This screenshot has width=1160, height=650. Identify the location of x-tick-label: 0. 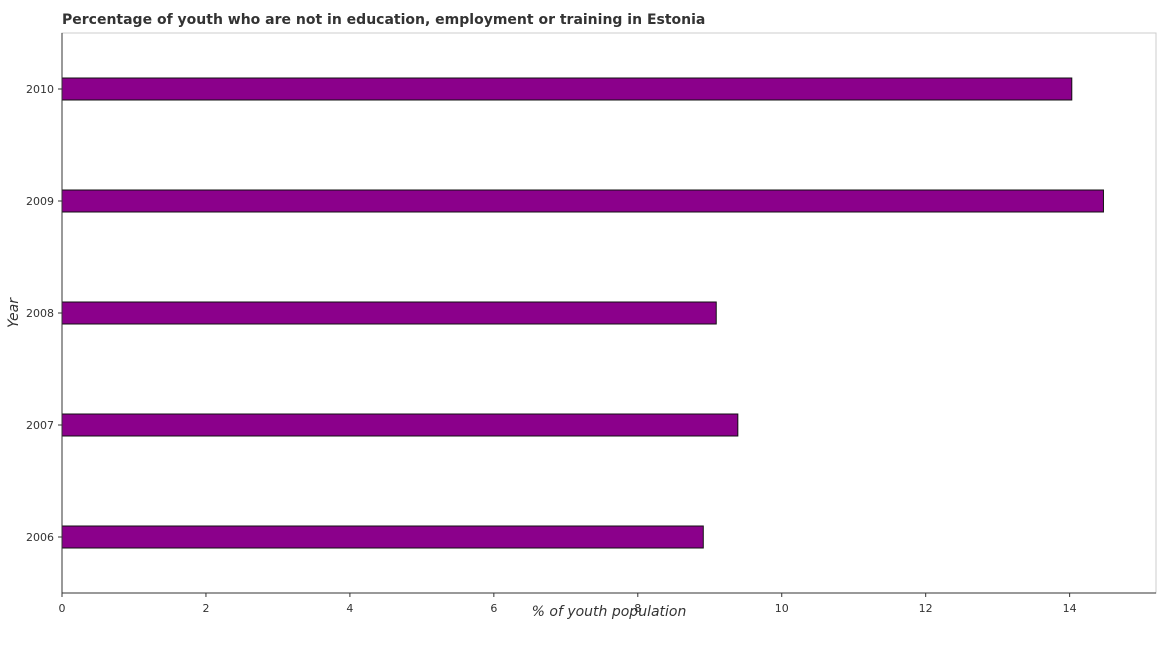
(62, 608).